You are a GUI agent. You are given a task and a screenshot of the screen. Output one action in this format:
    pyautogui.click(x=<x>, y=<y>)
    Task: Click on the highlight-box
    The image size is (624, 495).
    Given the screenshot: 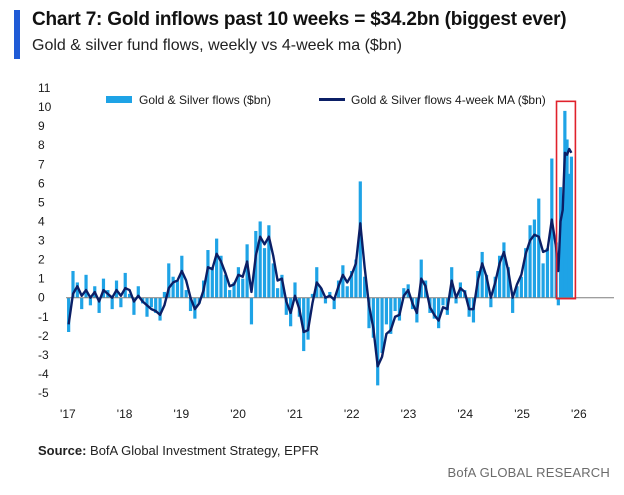 What is the action you would take?
    pyautogui.click(x=566, y=200)
    